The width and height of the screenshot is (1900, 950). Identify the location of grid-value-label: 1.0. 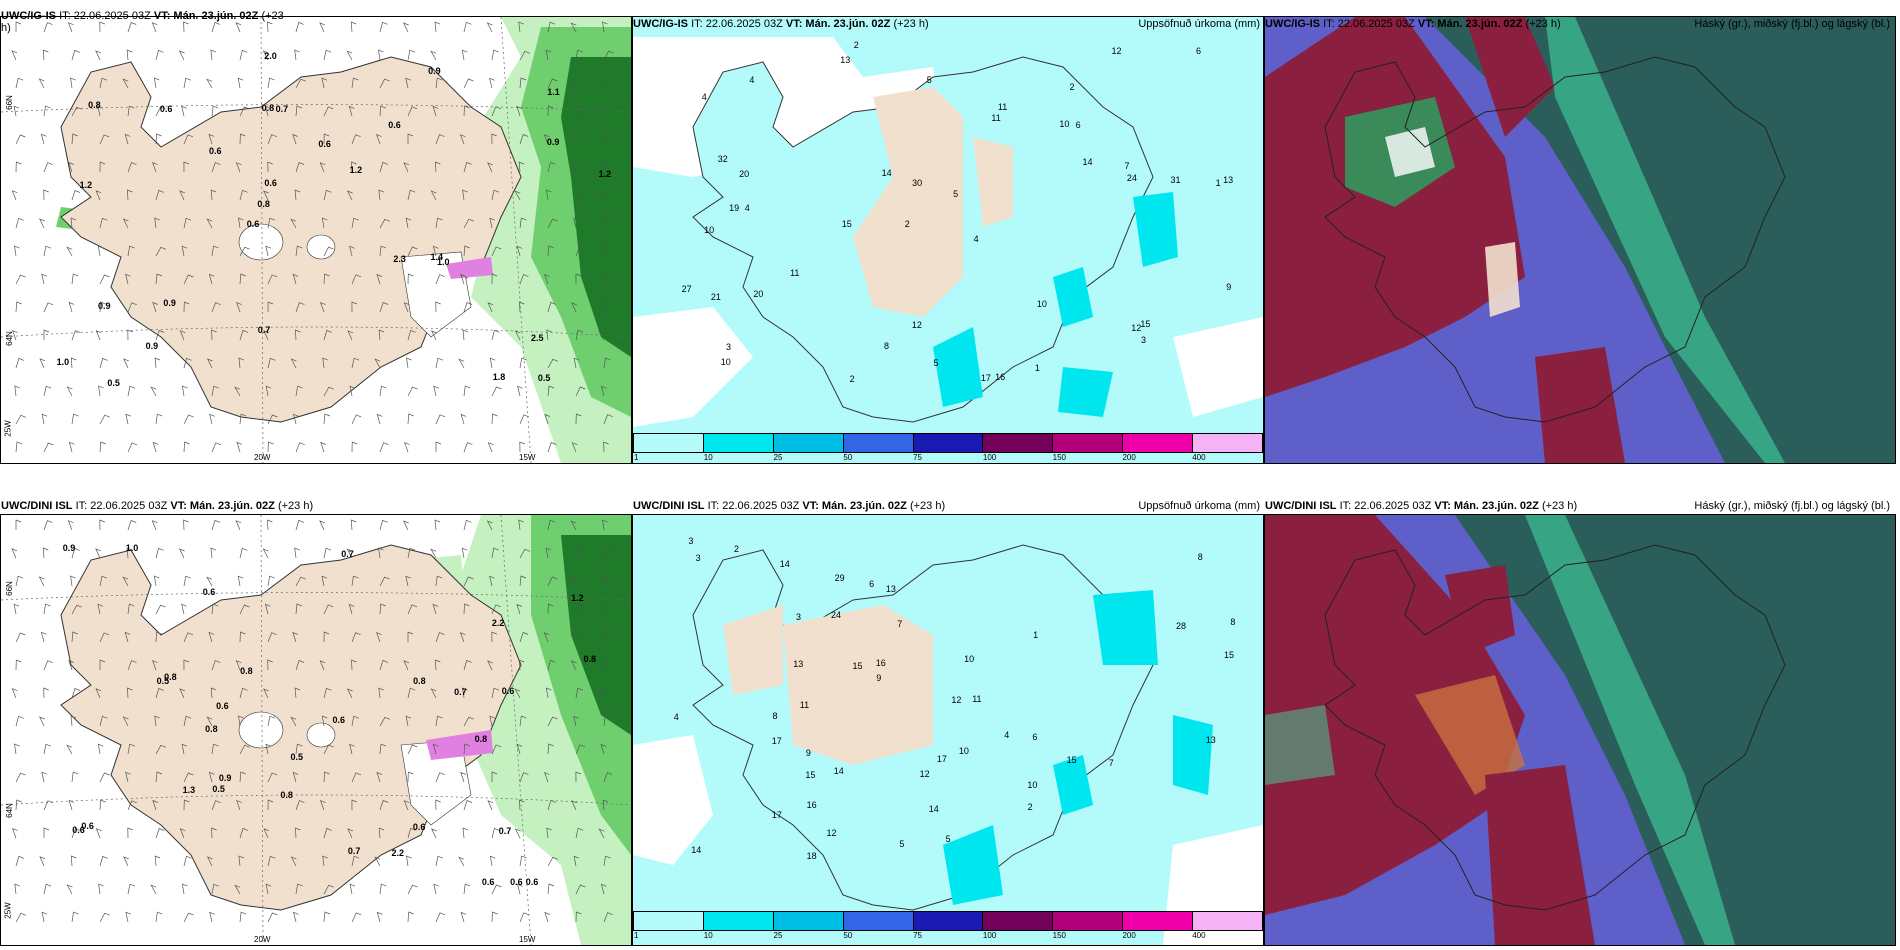
(132, 547).